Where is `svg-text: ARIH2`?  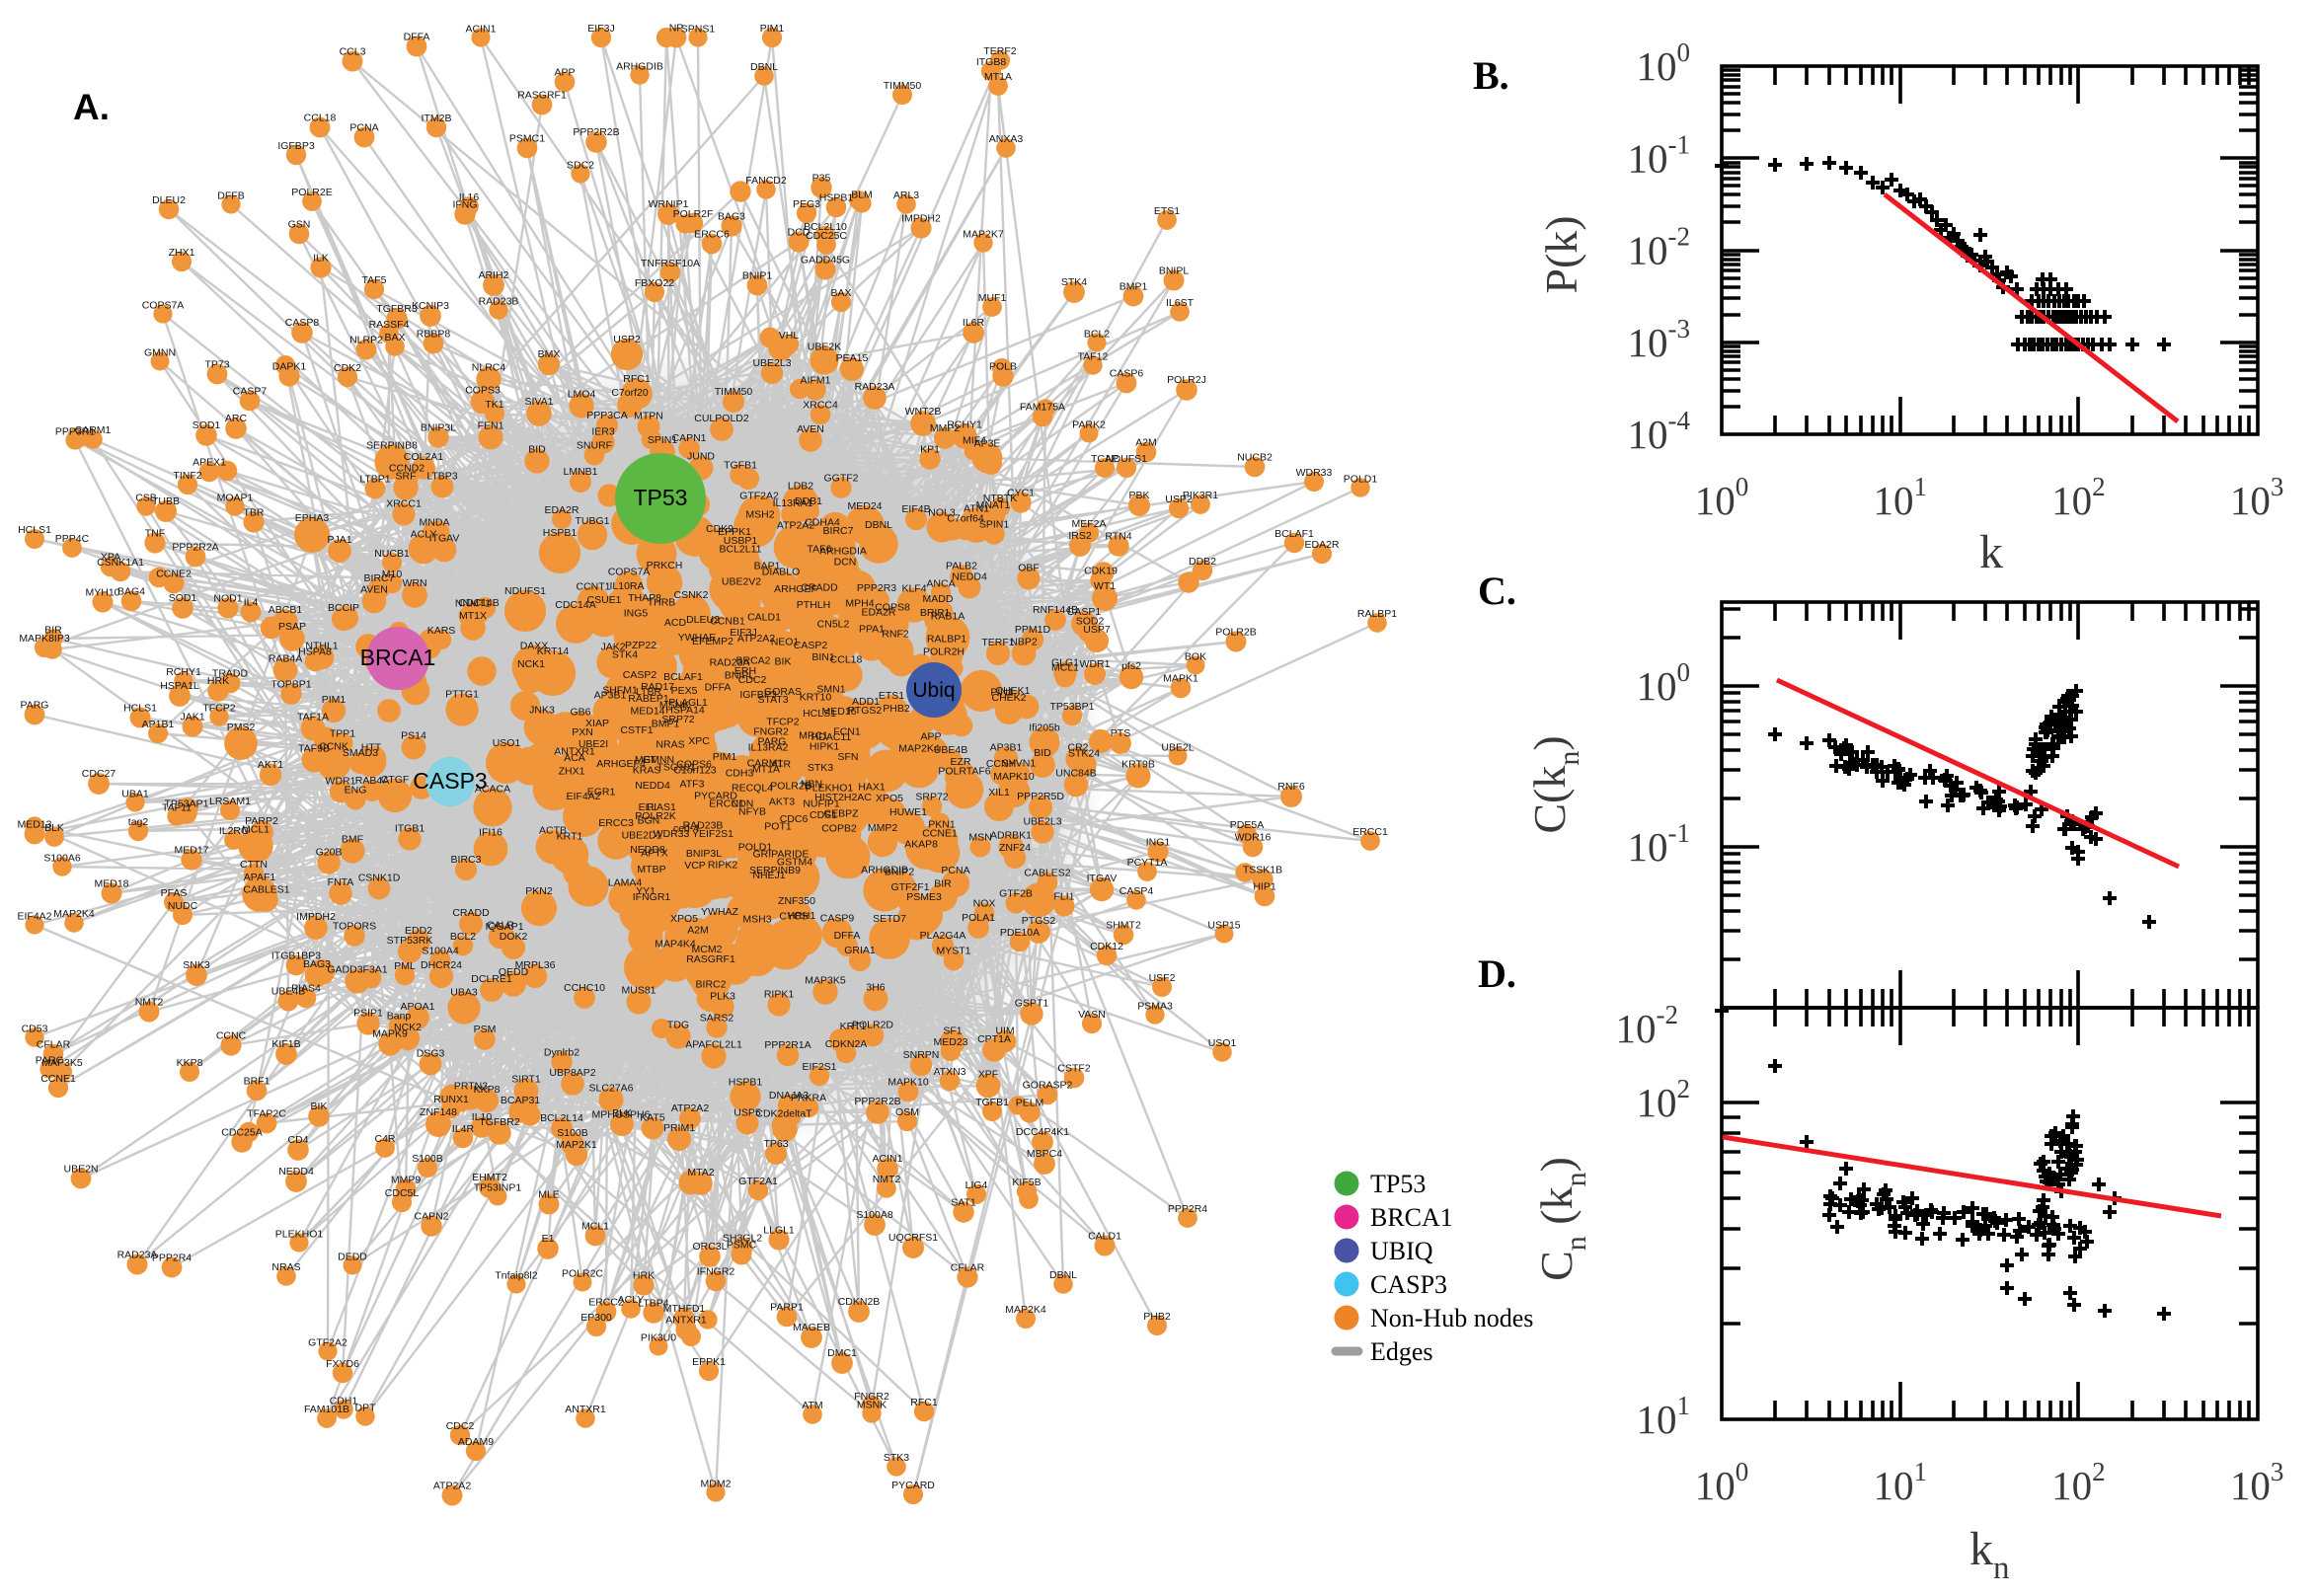
svg-text: ARIH2 is located at coordinates (494, 275).